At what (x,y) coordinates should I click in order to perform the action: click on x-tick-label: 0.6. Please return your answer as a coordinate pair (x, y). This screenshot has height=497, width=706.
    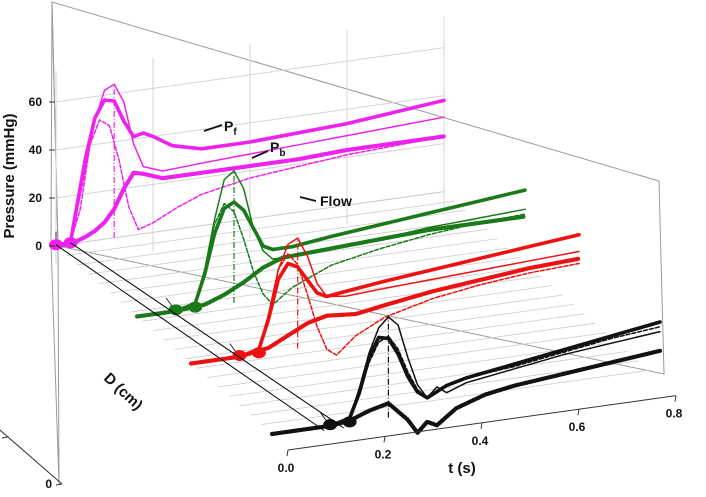
    Looking at the image, I should click on (577, 427).